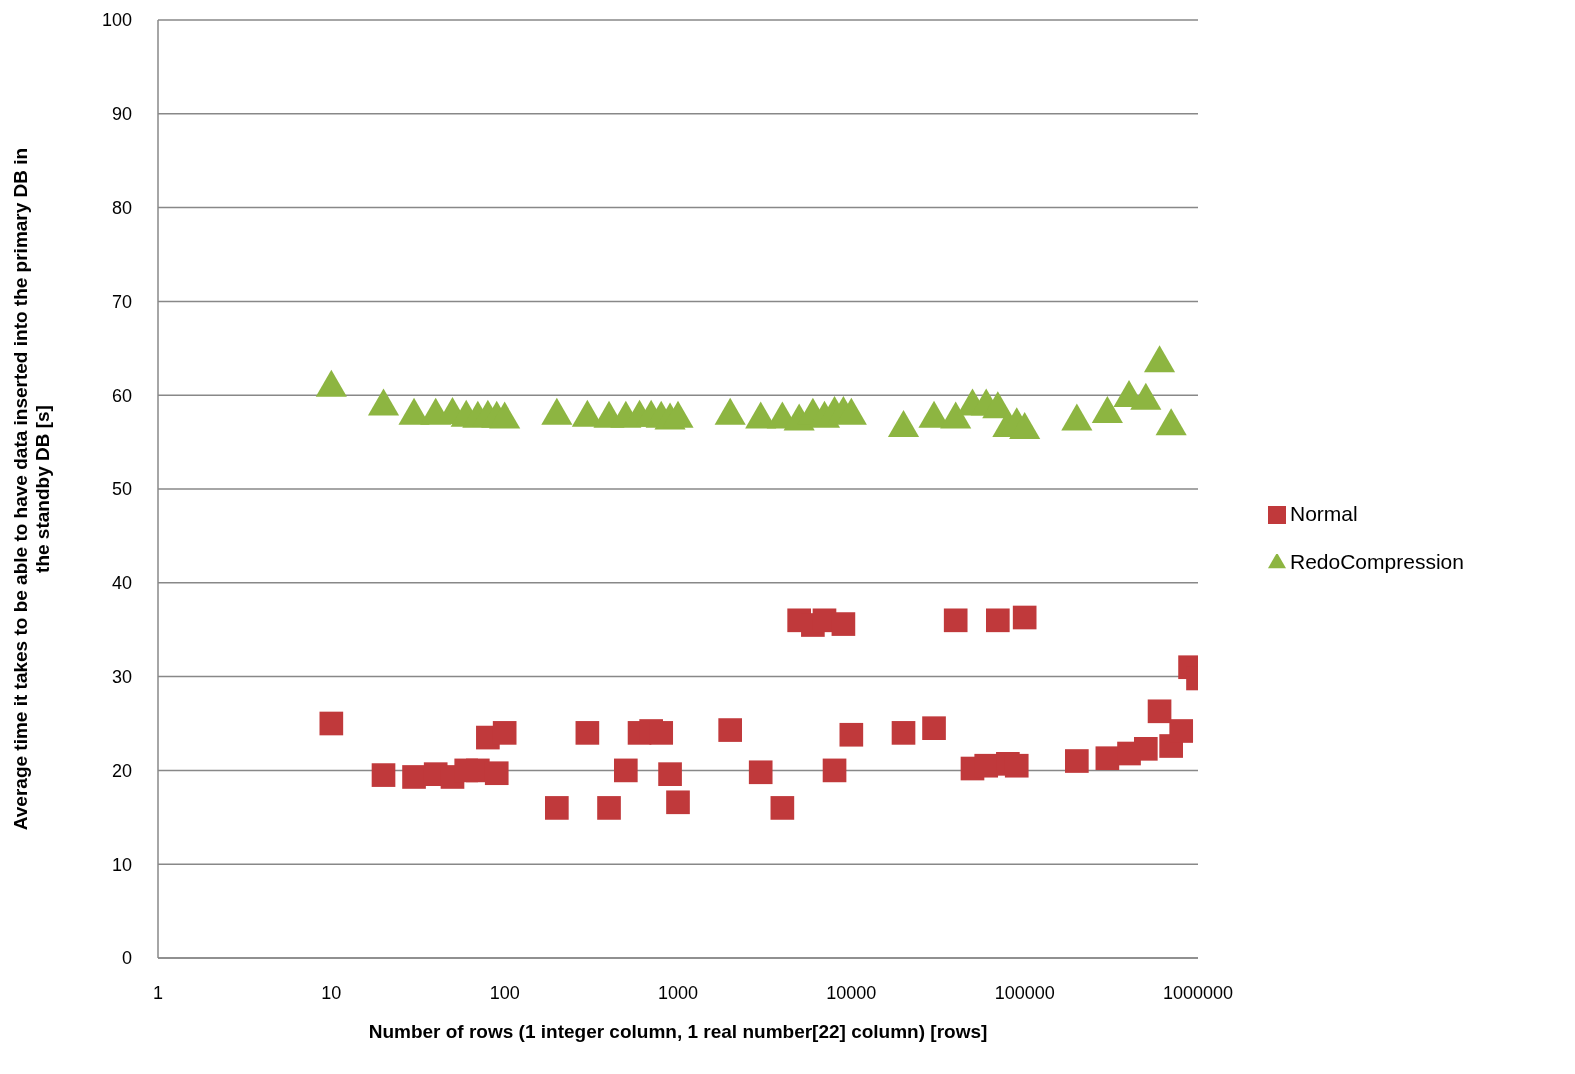  Describe the element at coordinates (31, 489) in the screenshot. I see `y-axis-title: Average time it takes to be able to have data inserted into the primary DB in the standby DB [s]` at that location.